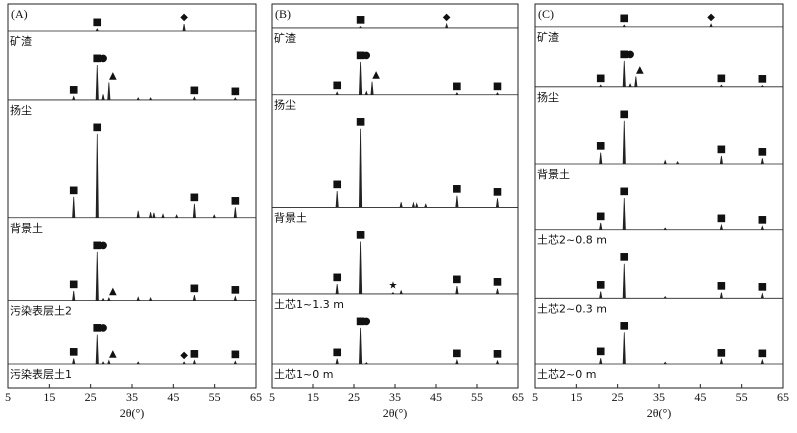 This screenshot has width=797, height=433. Describe the element at coordinates (49, 397) in the screenshot. I see `x-tick-label: 15` at that location.